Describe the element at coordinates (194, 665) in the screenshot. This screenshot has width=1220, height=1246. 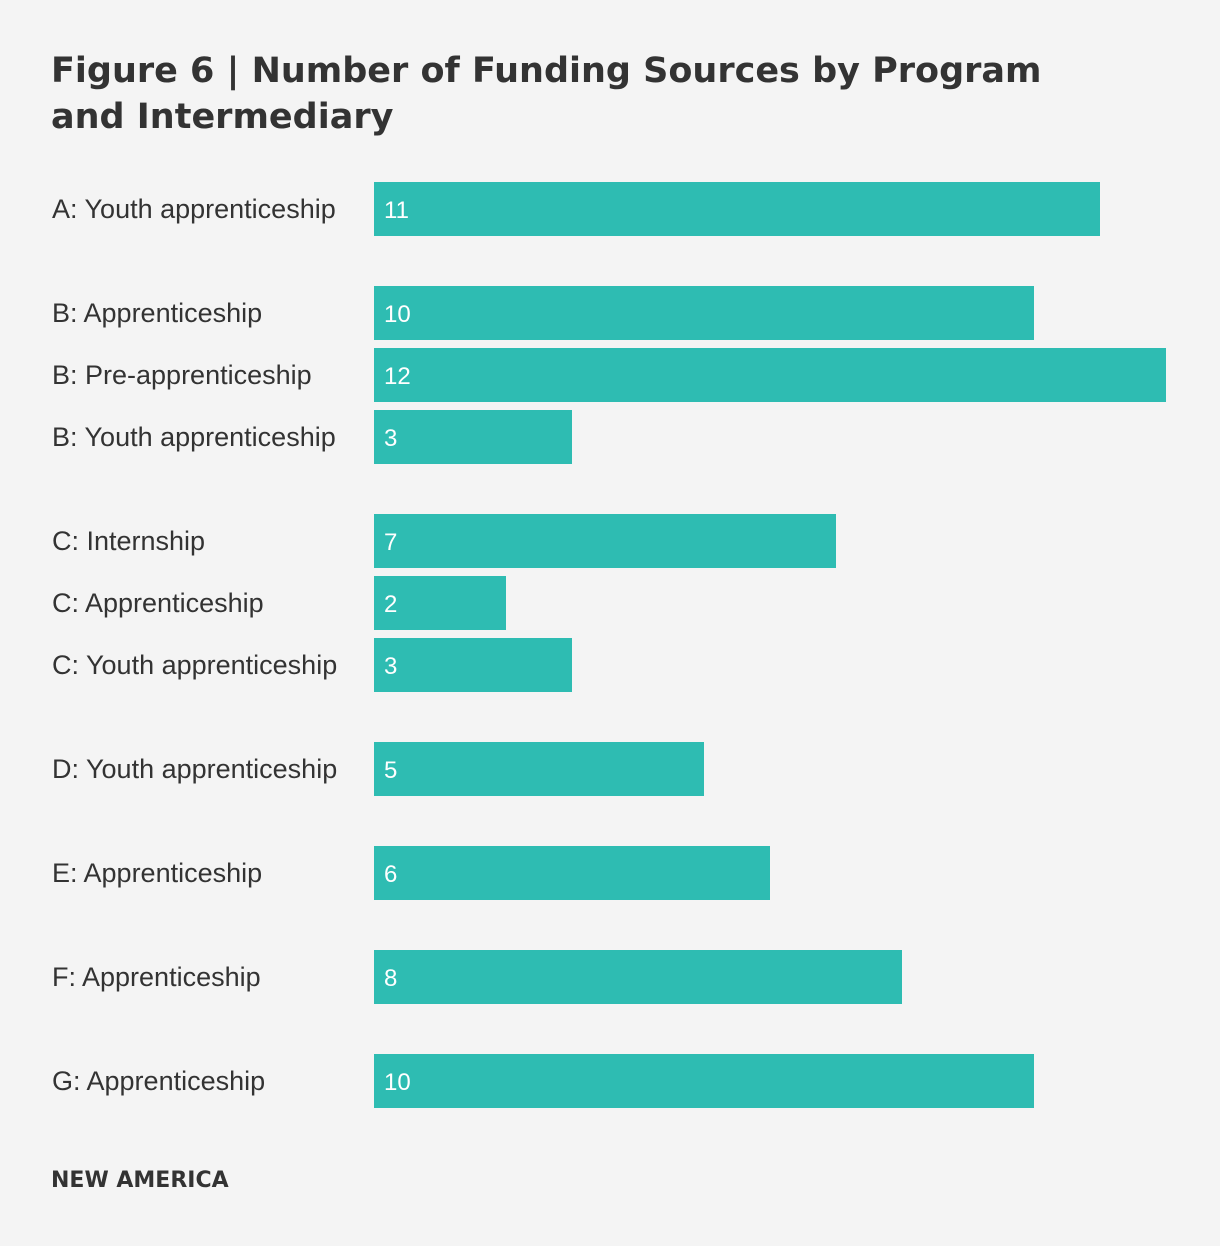
I see `category-label: C: Youth apprenticeship` at that location.